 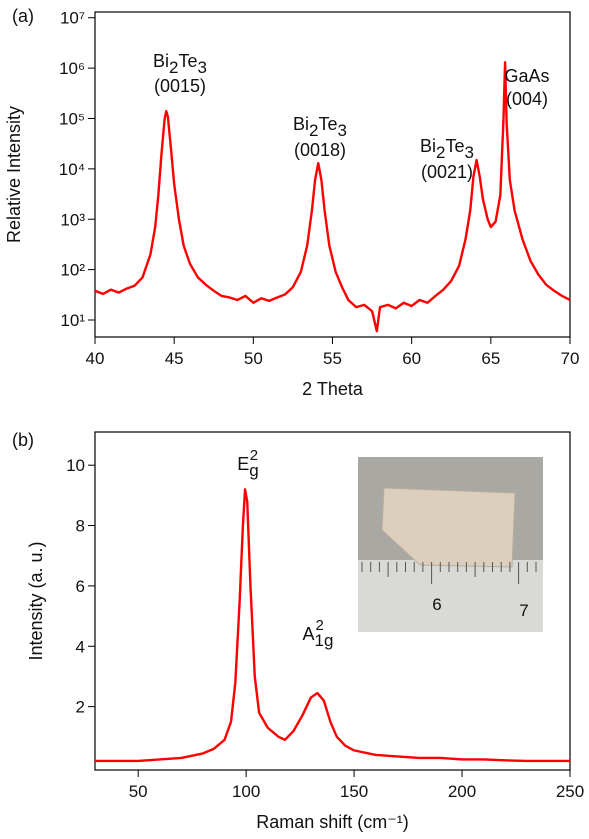 What do you see at coordinates (72, 118) in the screenshot?
I see `y-tick-label: 10⁵` at bounding box center [72, 118].